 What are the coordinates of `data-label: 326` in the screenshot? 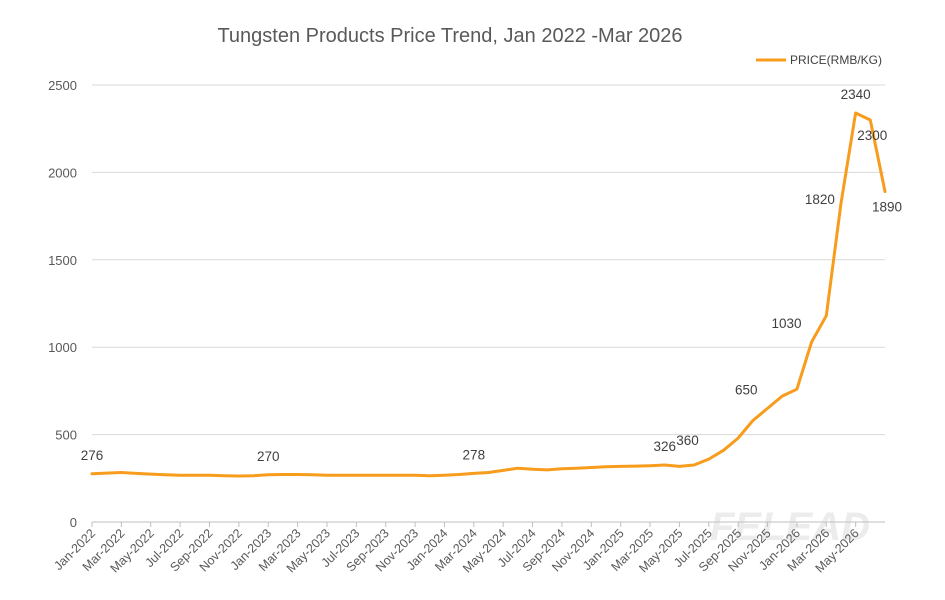 It's located at (664, 446).